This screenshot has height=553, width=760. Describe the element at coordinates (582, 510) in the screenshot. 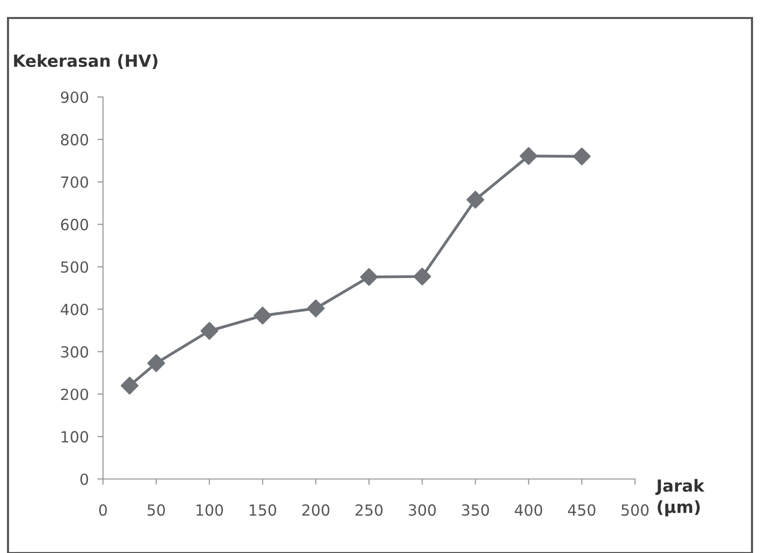

I see `x-tick-label: 450` at that location.